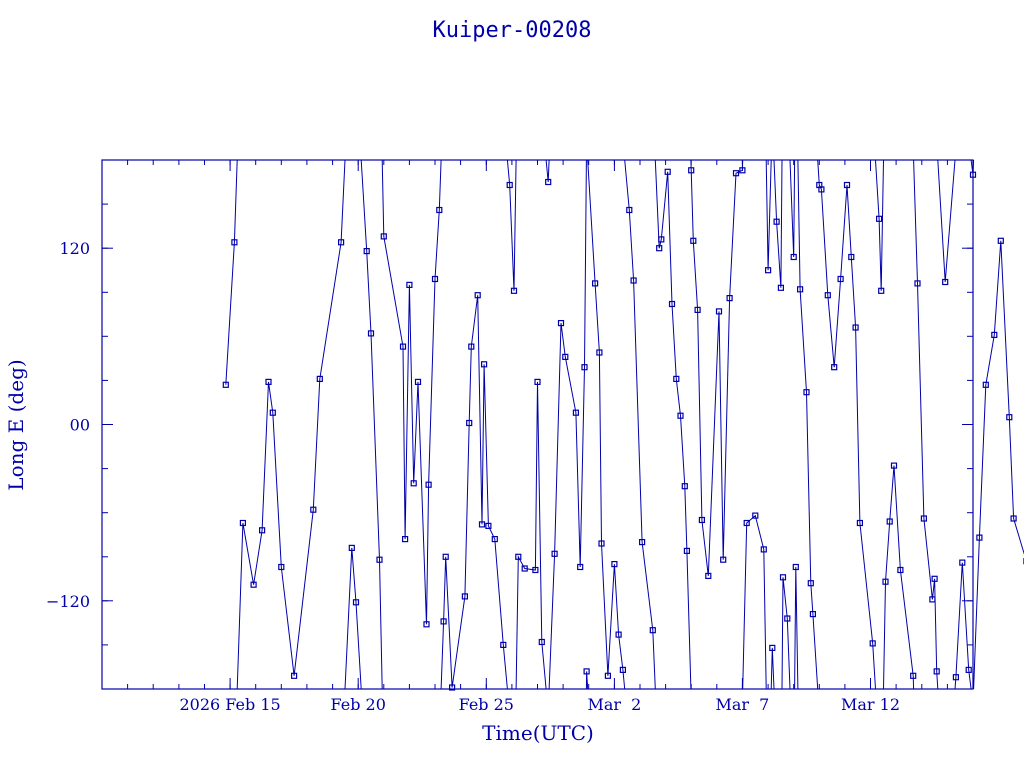 This screenshot has height=768, width=1024. What do you see at coordinates (742, 704) in the screenshot?
I see `x-tick-label: Mar 7` at bounding box center [742, 704].